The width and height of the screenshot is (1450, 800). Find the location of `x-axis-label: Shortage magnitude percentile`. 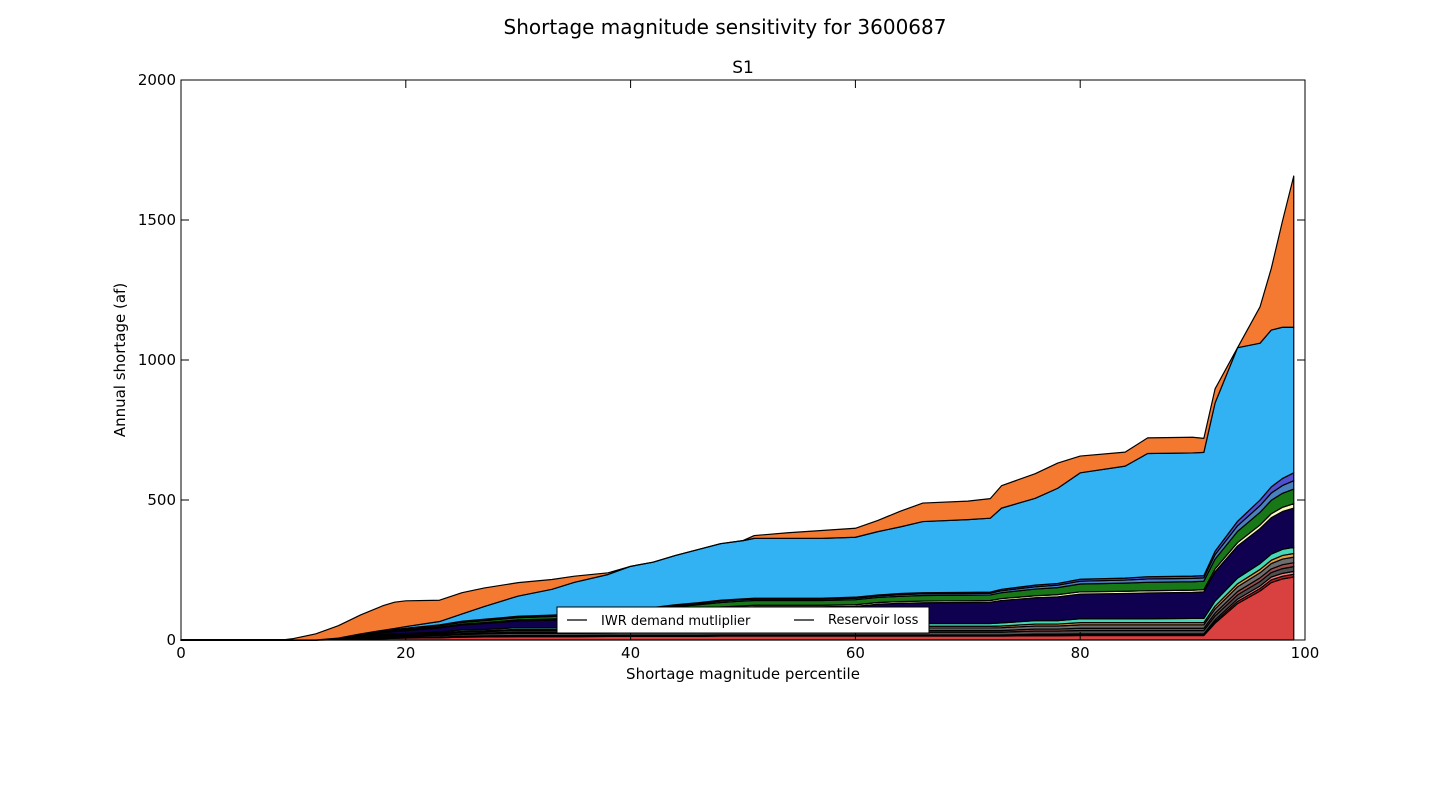

x-axis-label: Shortage magnitude percentile is located at coordinates (743, 674).